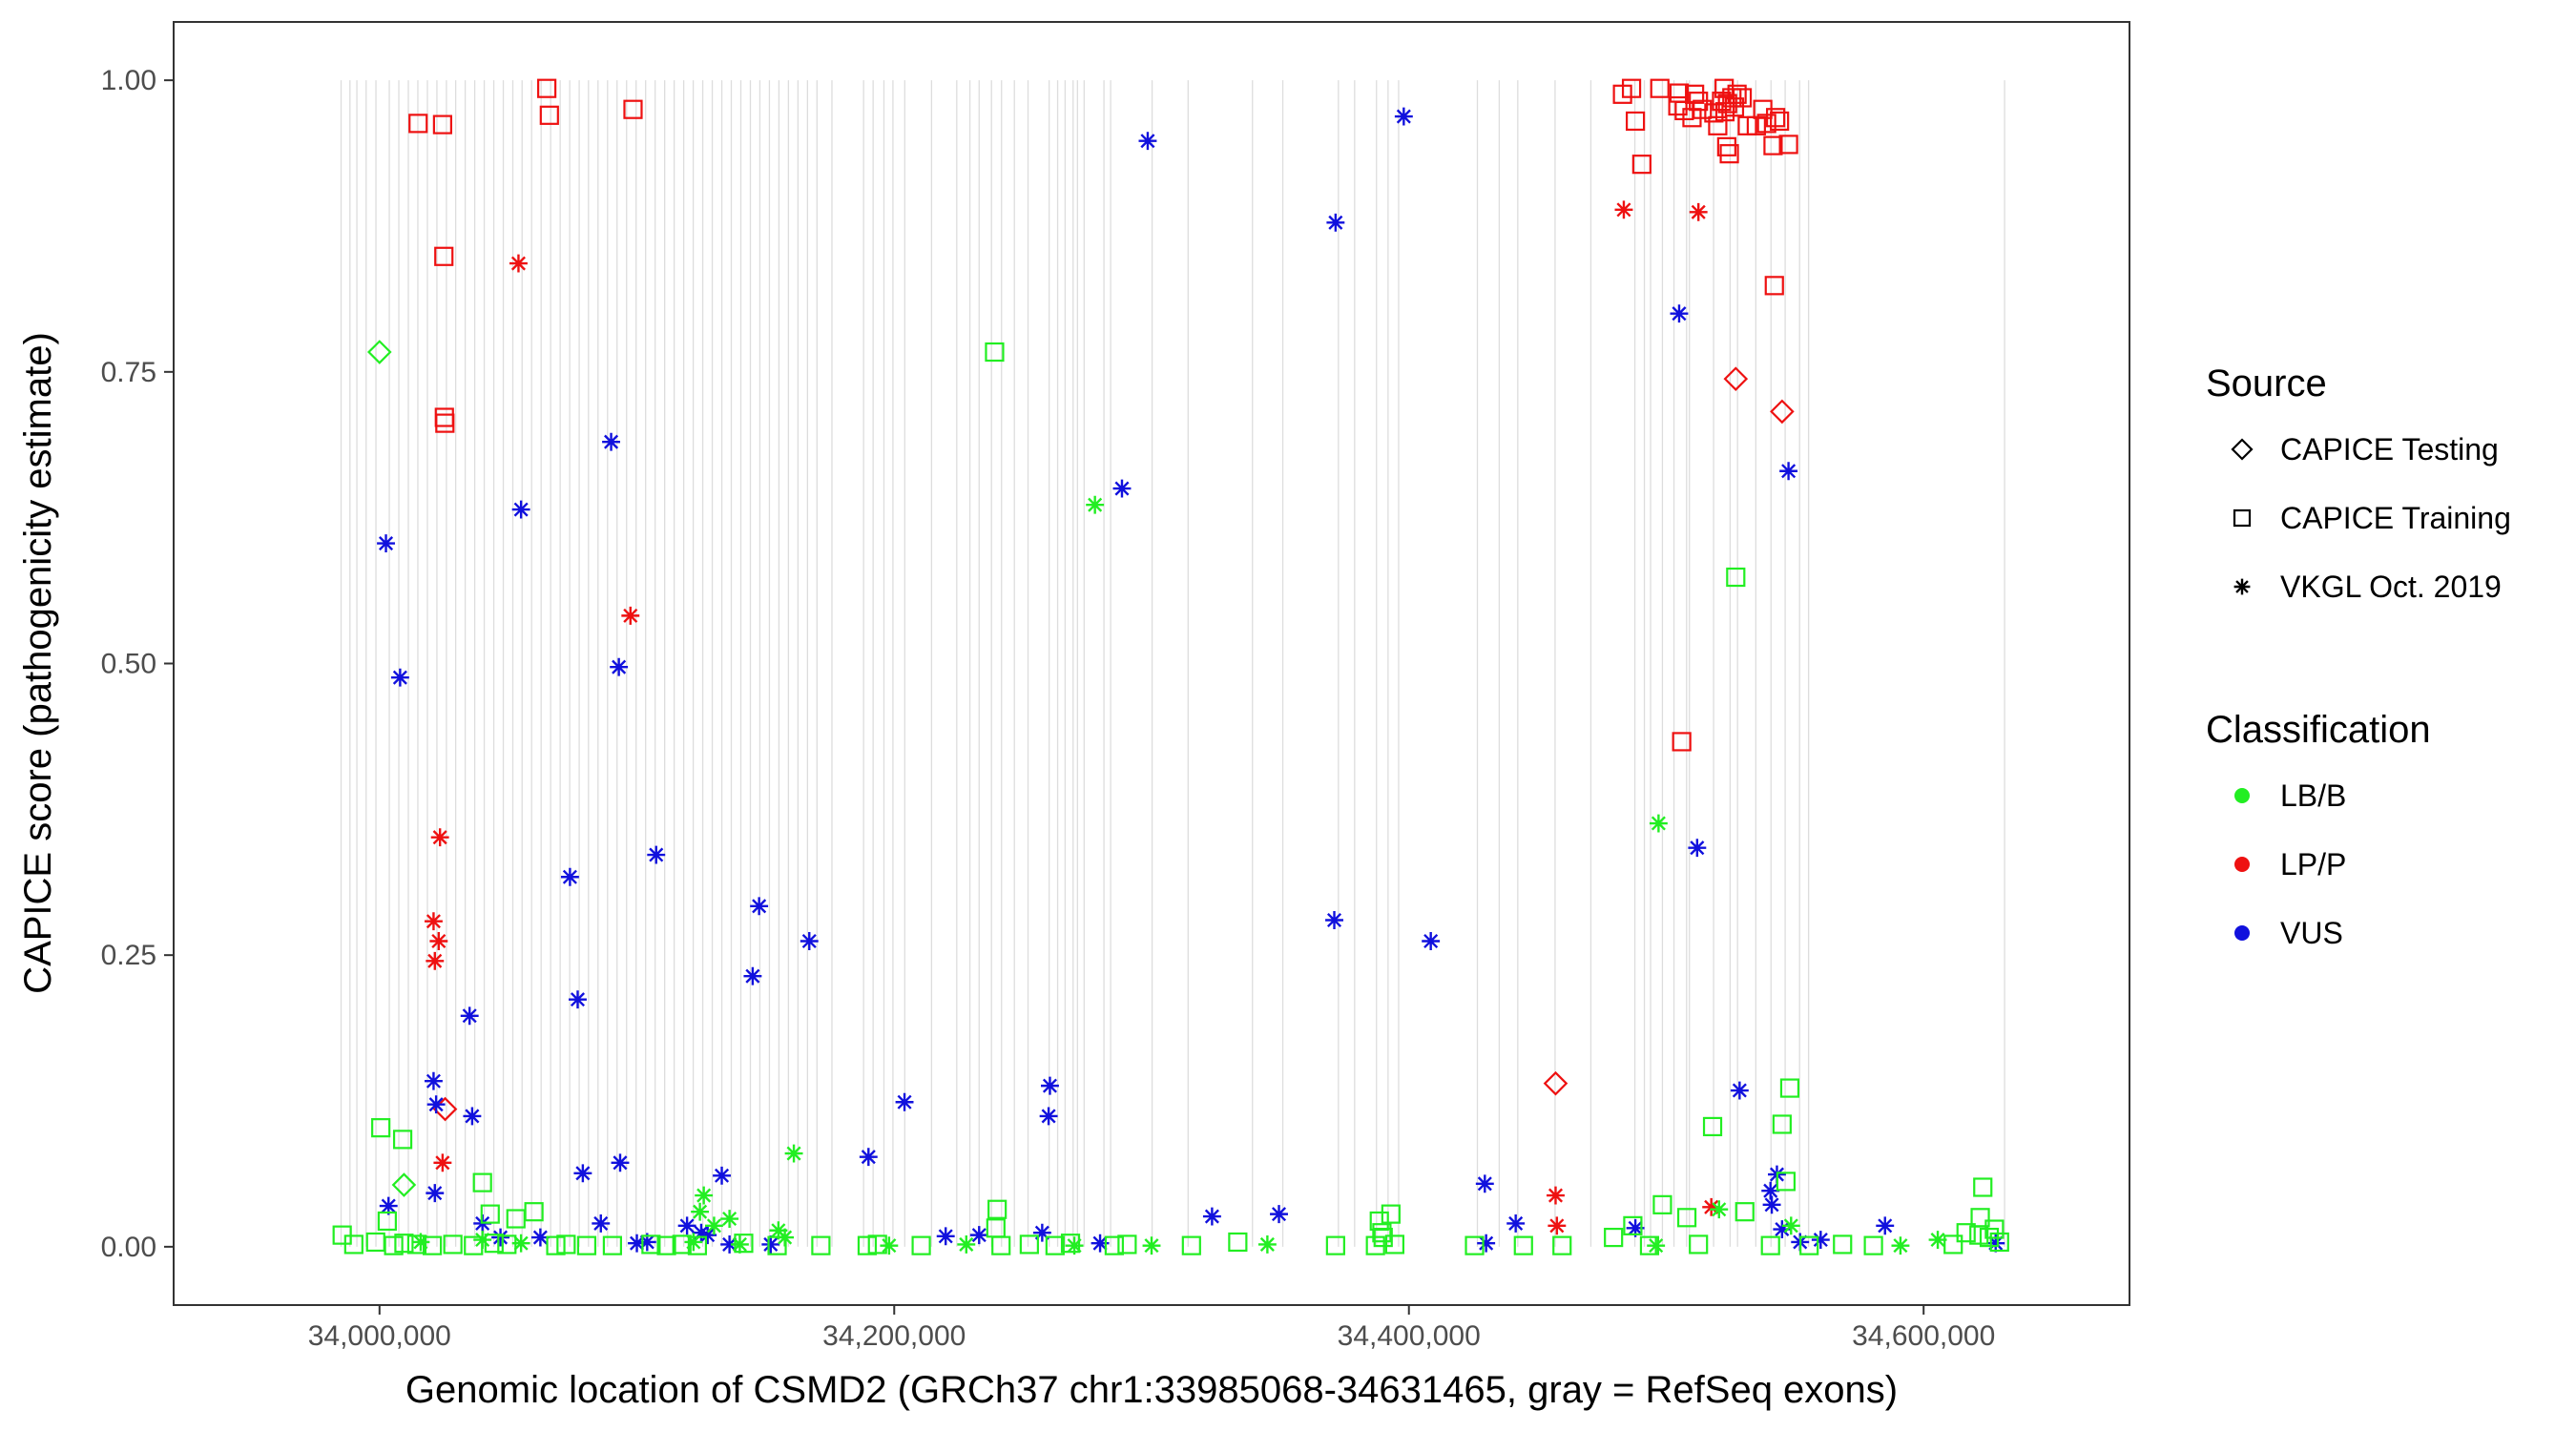 This screenshot has width=2576, height=1431. What do you see at coordinates (2242, 795) in the screenshot?
I see `legend-key-lb-b-dot` at bounding box center [2242, 795].